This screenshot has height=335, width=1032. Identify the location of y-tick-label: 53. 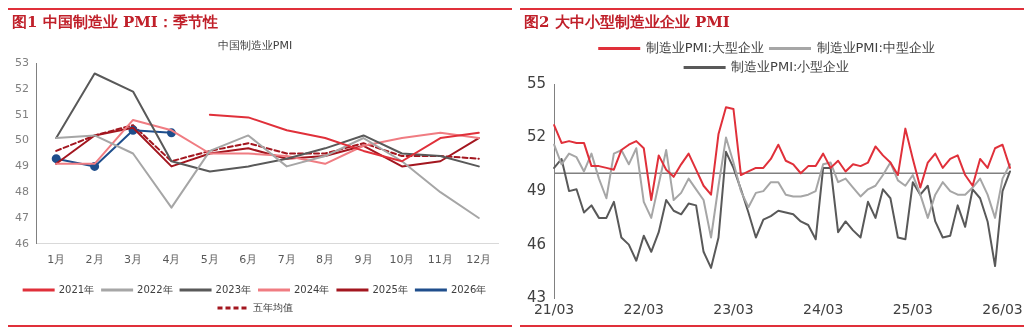
(22, 63).